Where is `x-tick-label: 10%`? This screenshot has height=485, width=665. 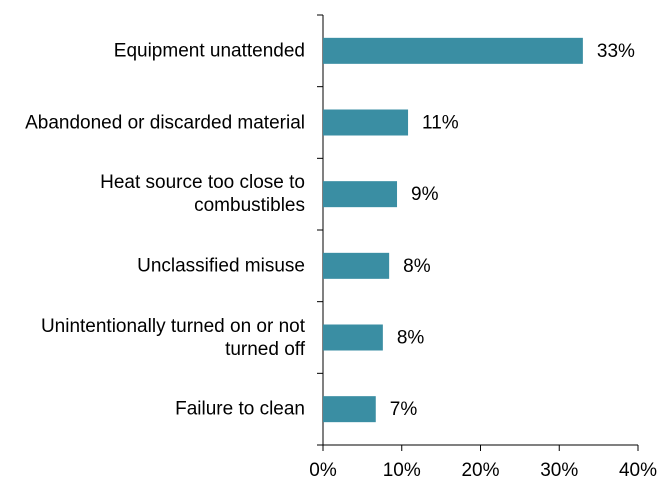 x-tick-label: 10% is located at coordinates (402, 470).